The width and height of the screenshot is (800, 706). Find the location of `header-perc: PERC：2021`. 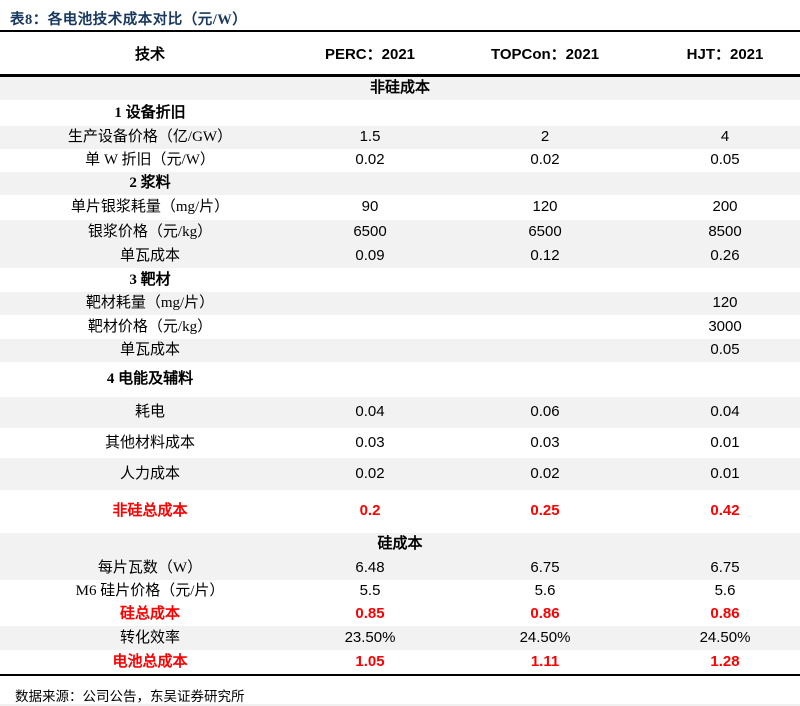

header-perc: PERC：2021 is located at coordinates (370, 54).